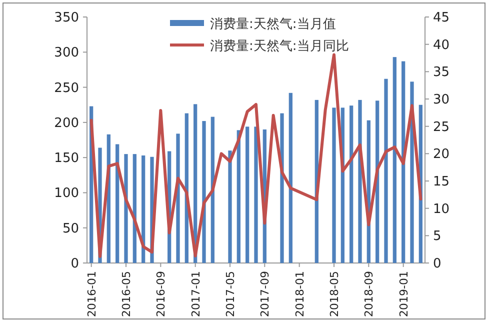 The image size is (488, 325). What do you see at coordinates (230, 294) in the screenshot?
I see `x-tick-label: 2017-05` at bounding box center [230, 294].